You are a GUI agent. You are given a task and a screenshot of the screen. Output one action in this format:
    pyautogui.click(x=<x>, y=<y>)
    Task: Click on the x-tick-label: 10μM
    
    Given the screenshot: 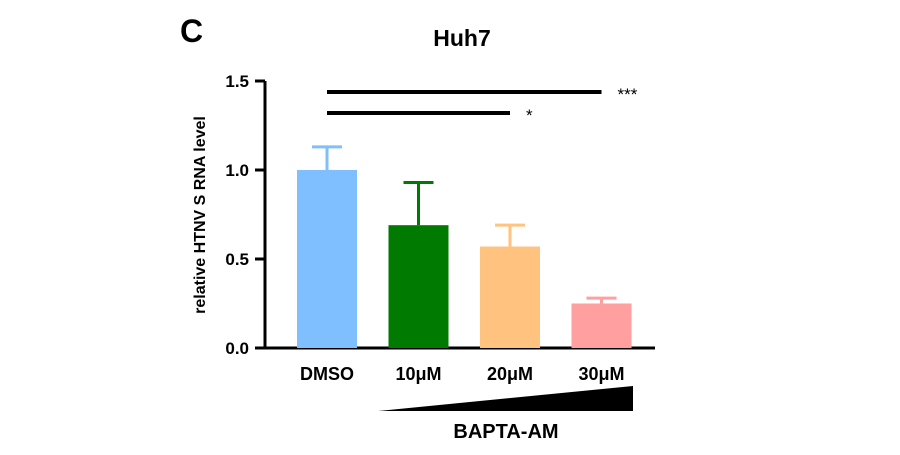 What is the action you would take?
    pyautogui.click(x=418, y=374)
    